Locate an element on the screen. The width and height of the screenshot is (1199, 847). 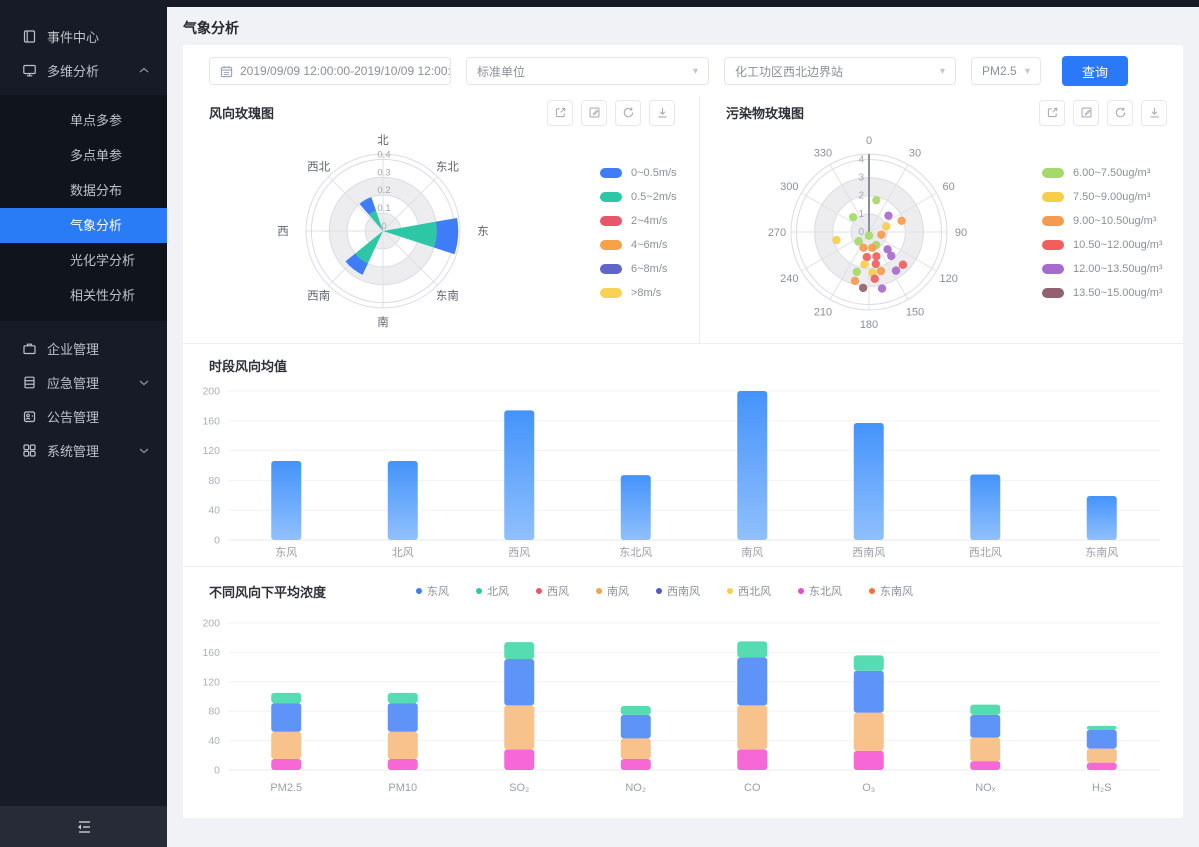
sidebar-subitem-4: 气象分析 is located at coordinates (83, 225).